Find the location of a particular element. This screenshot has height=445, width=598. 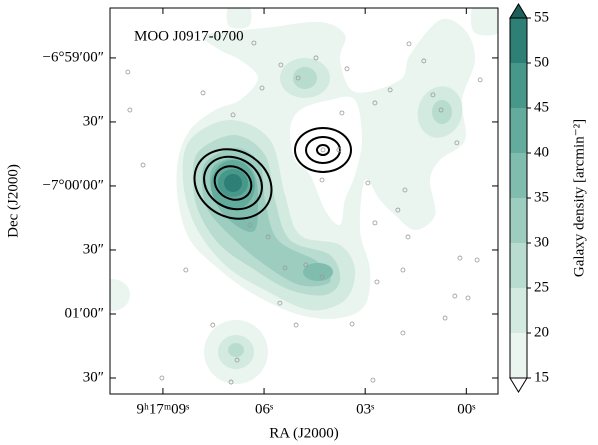

contour-hole is located at coordinates (325, 161).